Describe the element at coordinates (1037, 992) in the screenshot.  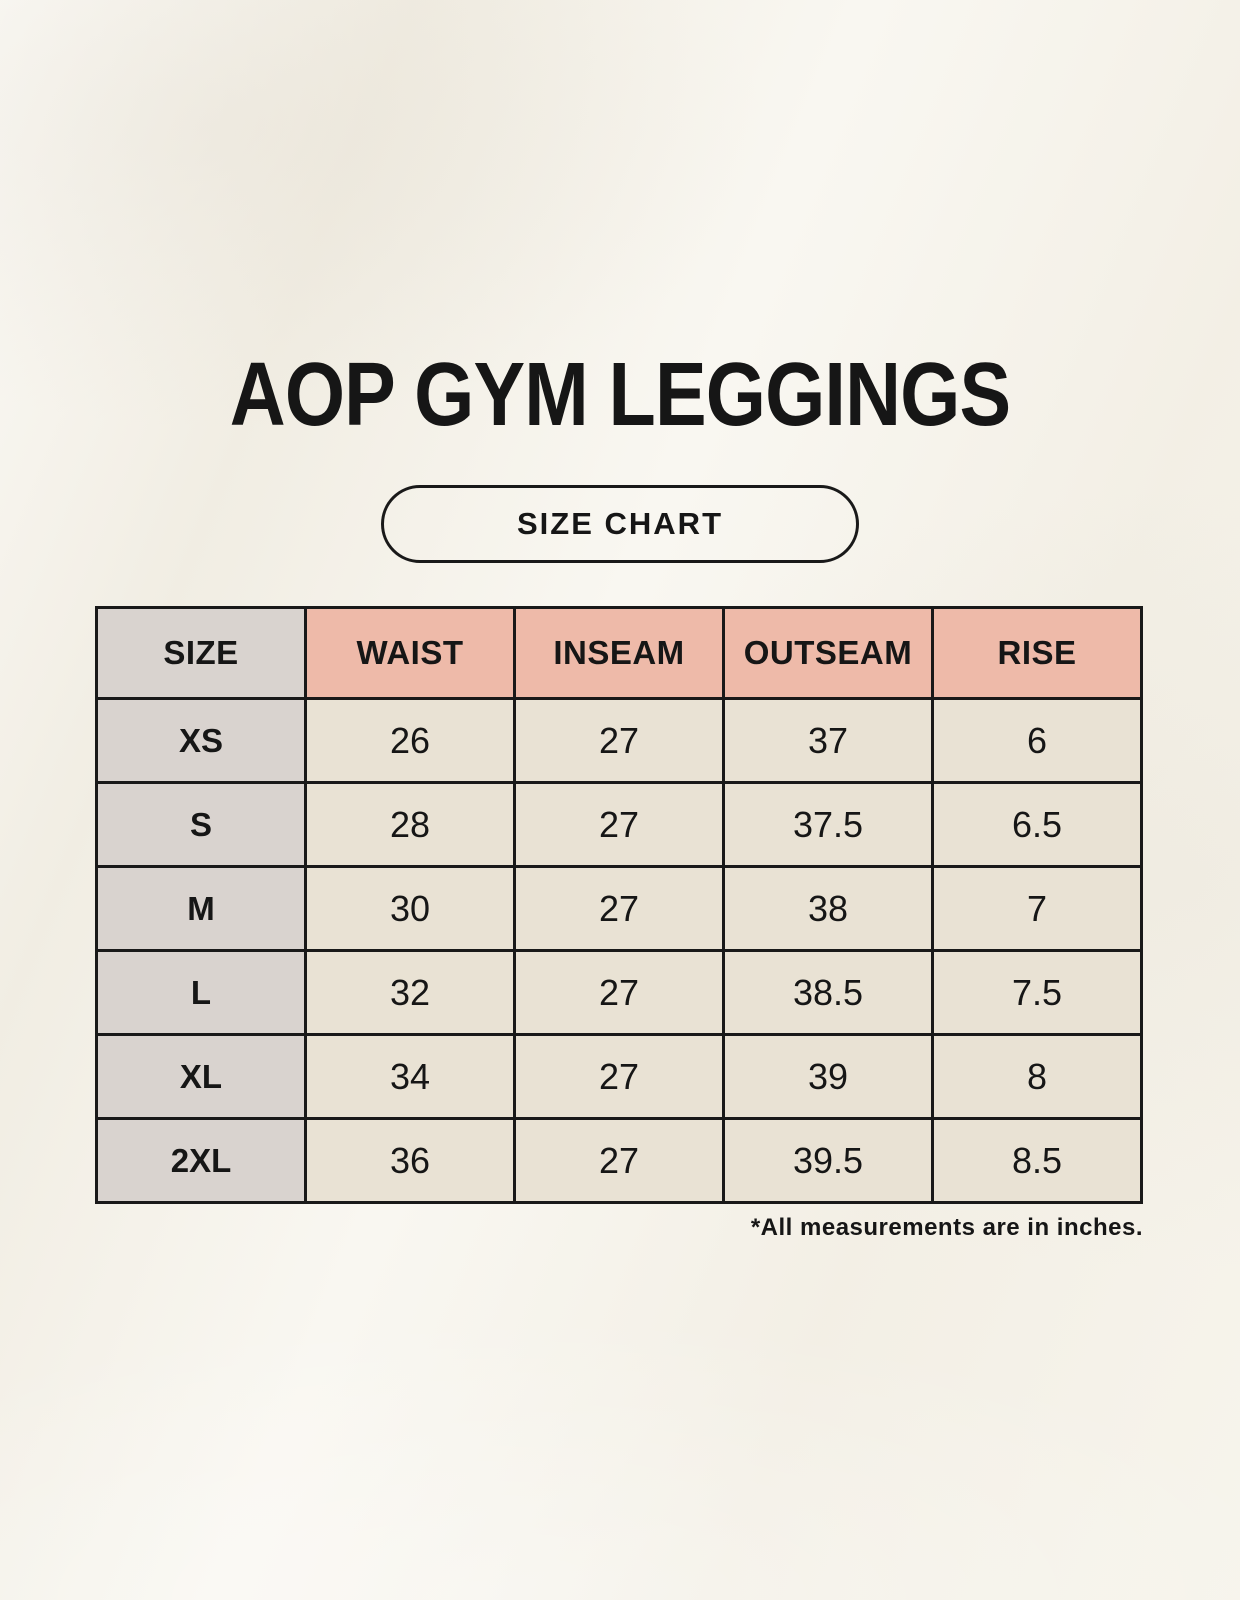
I see `measurement-value: 7.5` at that location.